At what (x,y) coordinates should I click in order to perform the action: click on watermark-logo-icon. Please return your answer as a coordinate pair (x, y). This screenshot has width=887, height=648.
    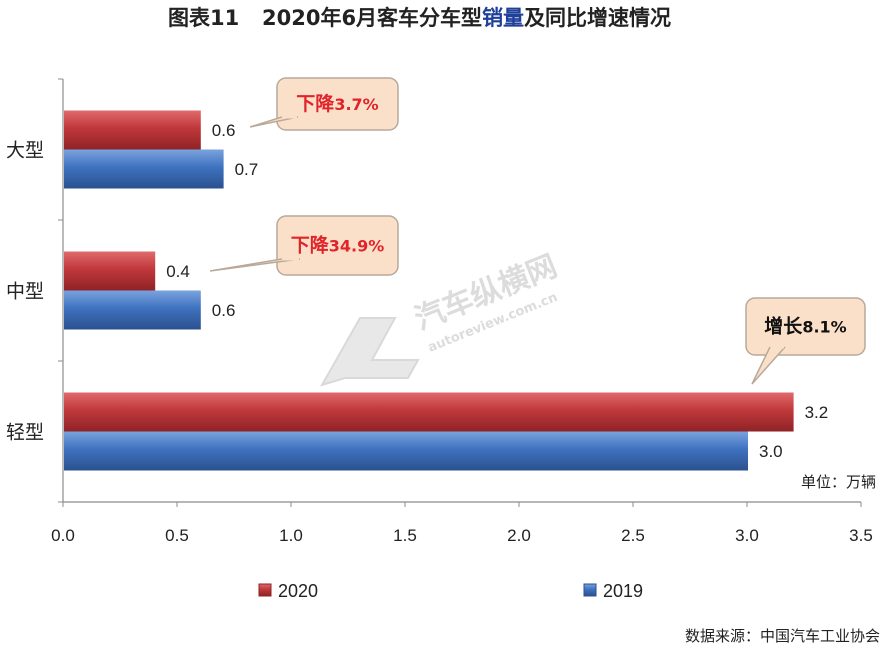
    Looking at the image, I should click on (369, 352).